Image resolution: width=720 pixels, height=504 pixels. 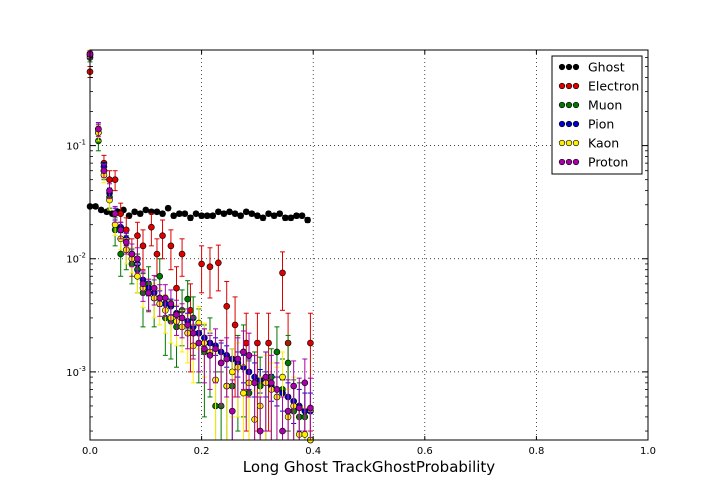 I want to click on x-tick-label: 0.2, so click(x=202, y=451).